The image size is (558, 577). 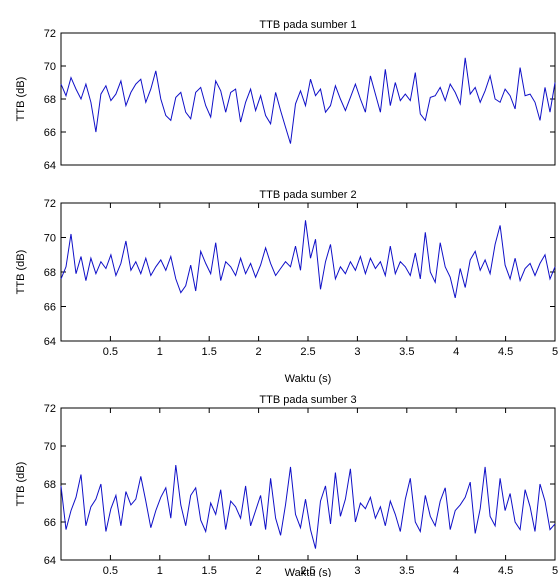 I want to click on chart-title: TTB pada sumber 2, so click(x=307, y=195).